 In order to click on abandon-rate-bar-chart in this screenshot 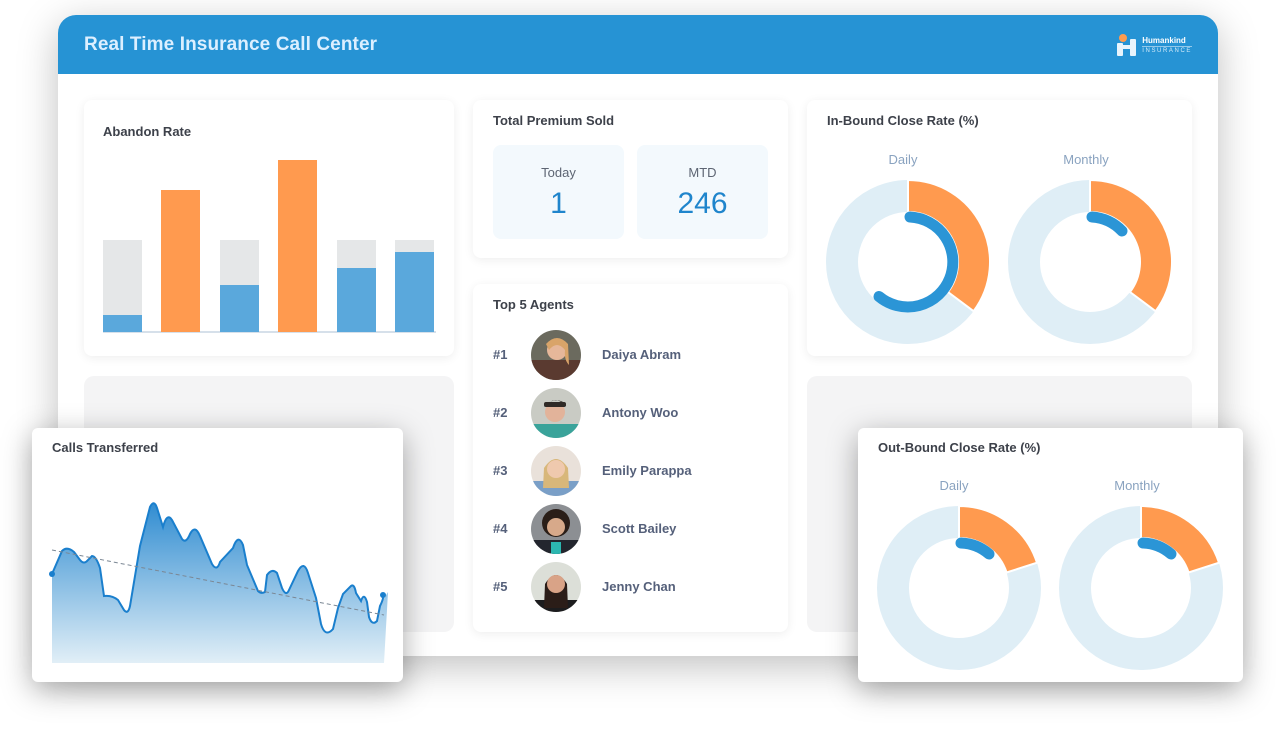, I will do `click(269, 246)`.